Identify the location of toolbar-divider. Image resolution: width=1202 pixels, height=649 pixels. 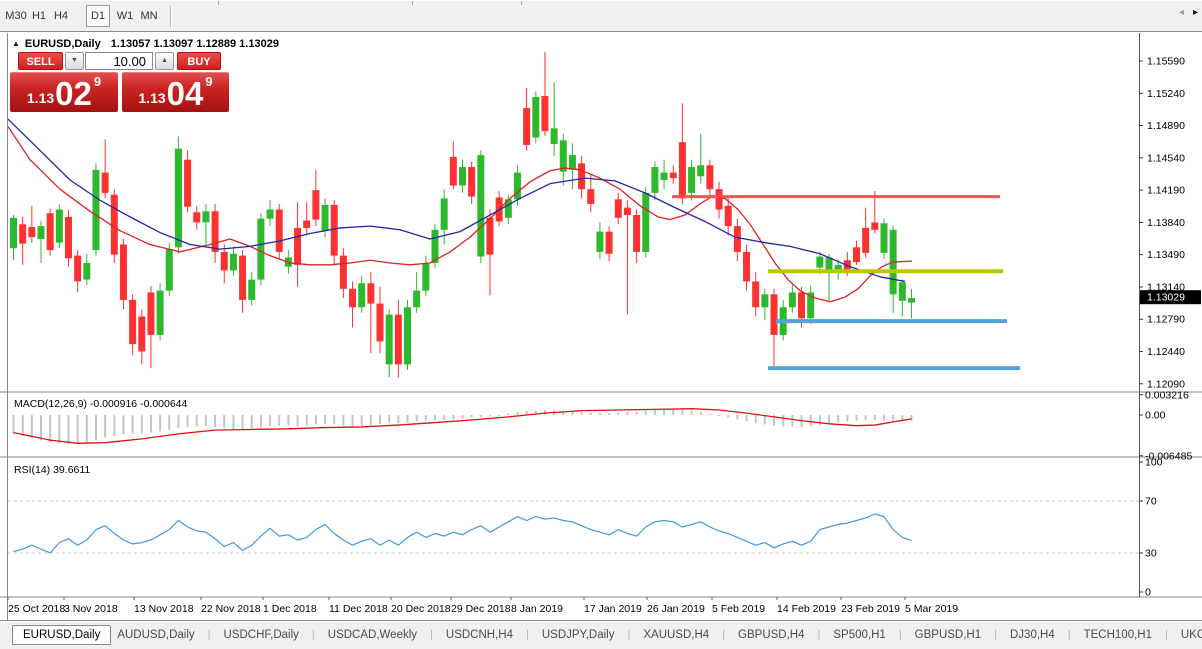
(601, 31).